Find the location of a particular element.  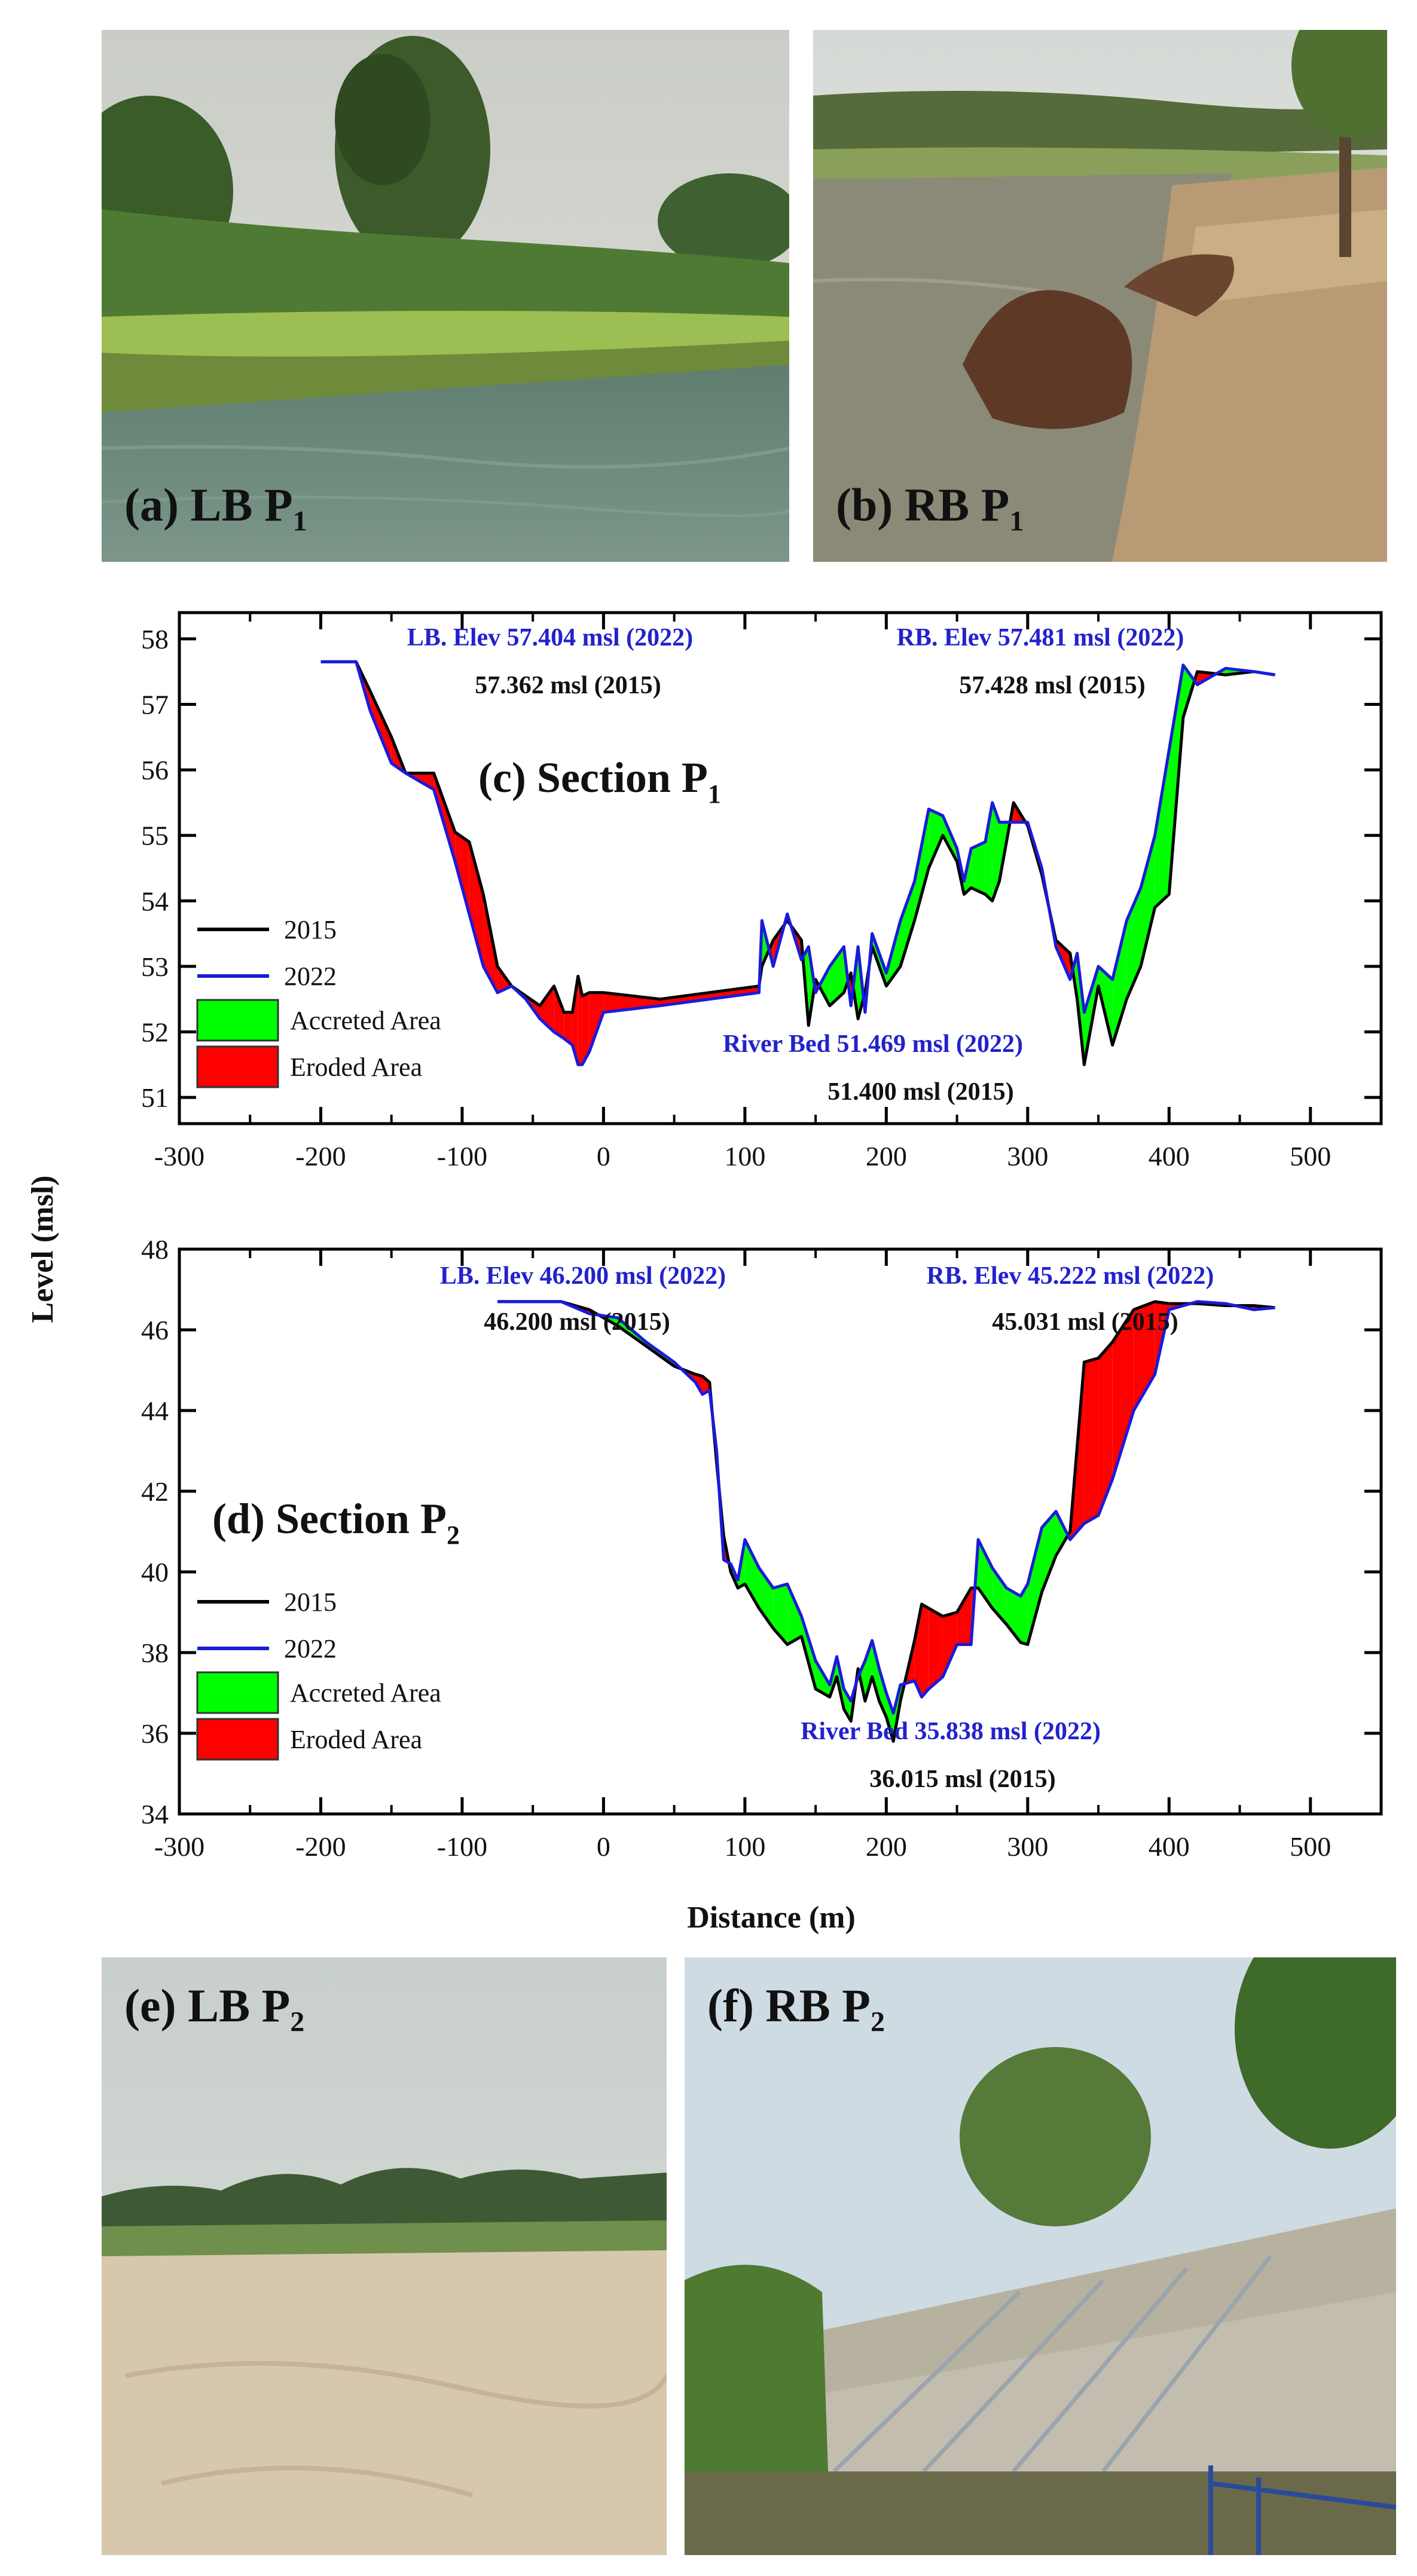

photo-b-right-bank-p1: (b) RB P1 is located at coordinates (1100, 296).